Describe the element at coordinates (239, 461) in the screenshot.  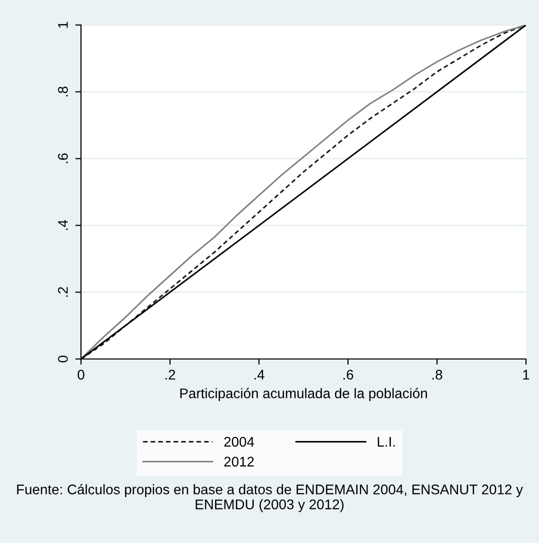
I see `legend-label: 2012` at that location.